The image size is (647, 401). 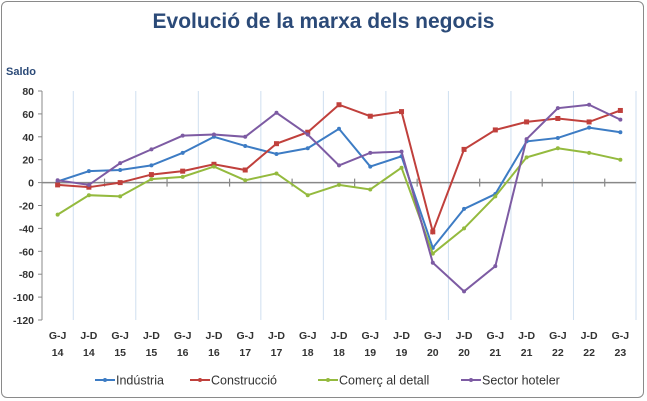 I want to click on y-tick-label: 40, so click(x=28, y=138).